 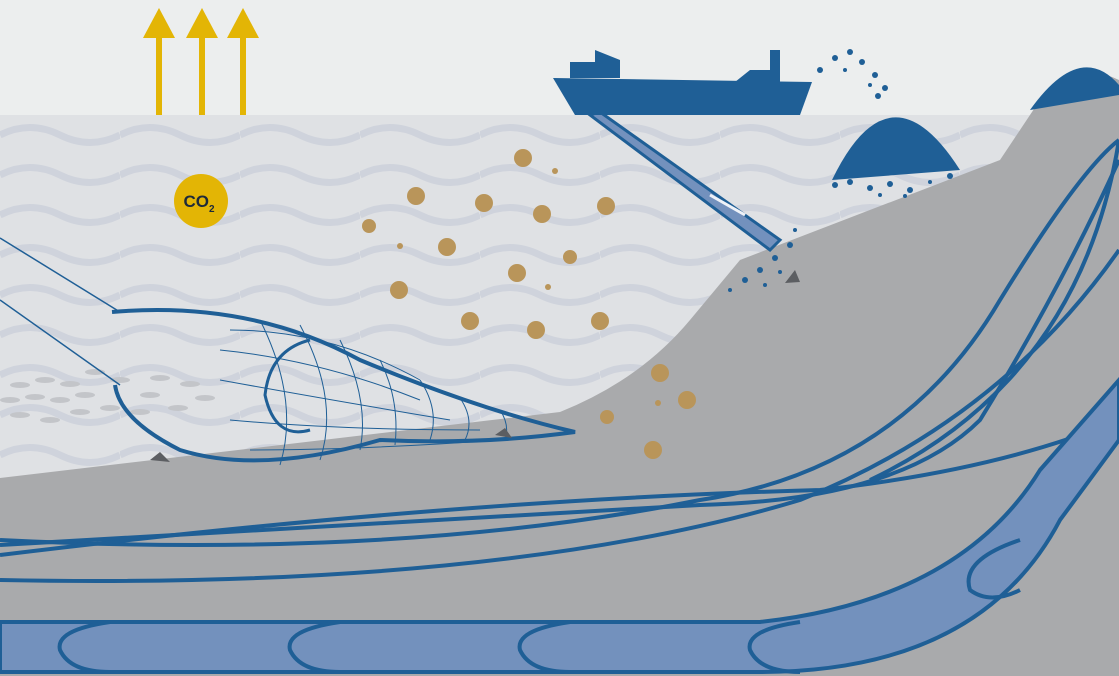 I want to click on co2-subscript: 2, so click(x=212, y=209).